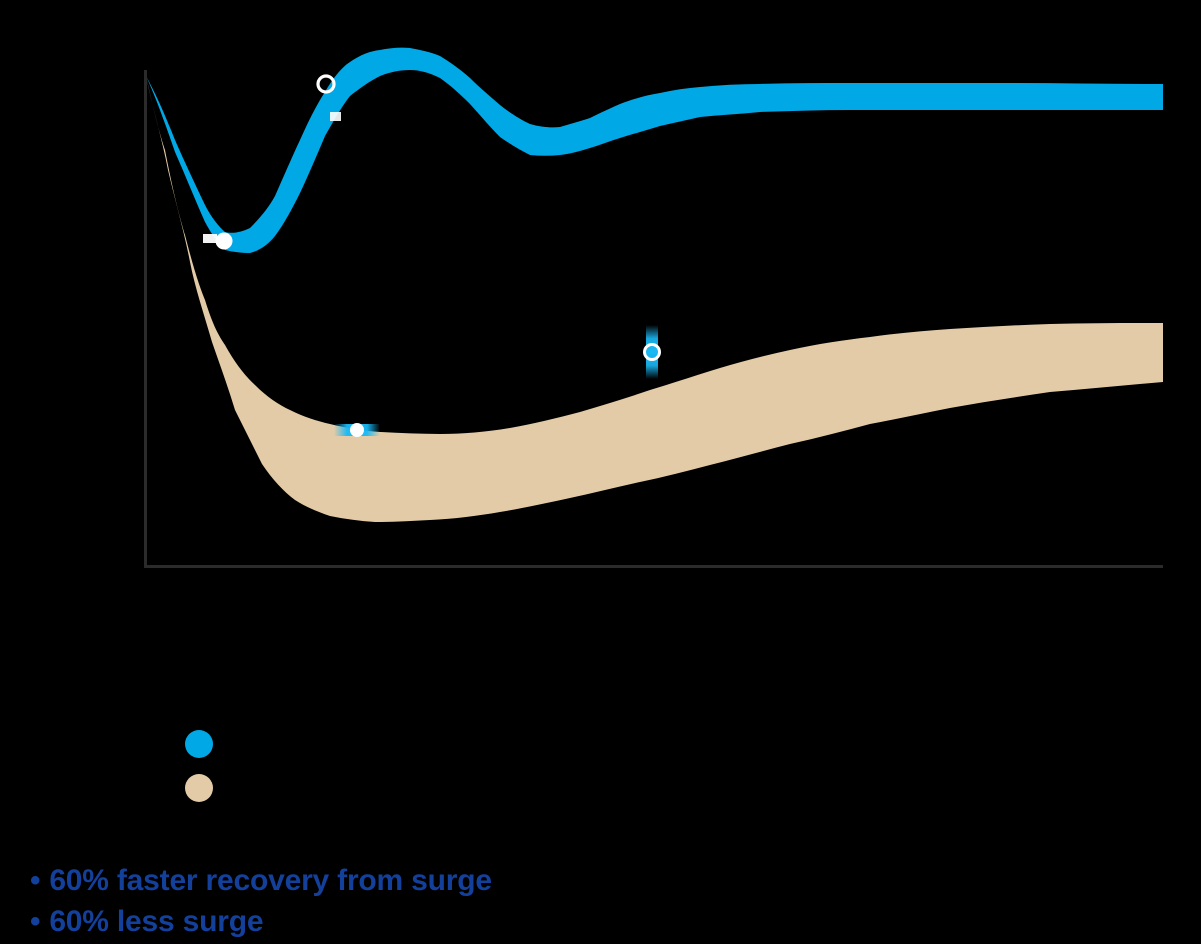 This screenshot has width=1201, height=944. What do you see at coordinates (224, 241) in the screenshot?
I see `blue-trough-dot` at bounding box center [224, 241].